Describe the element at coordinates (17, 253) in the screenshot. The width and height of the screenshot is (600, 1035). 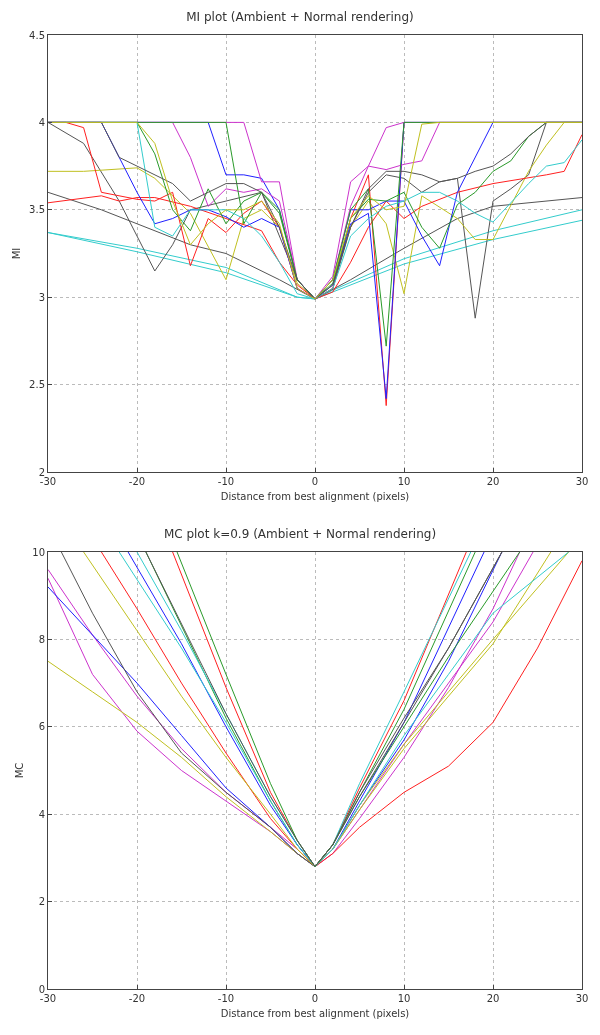
I see `y-axis-title: MI` at that location.